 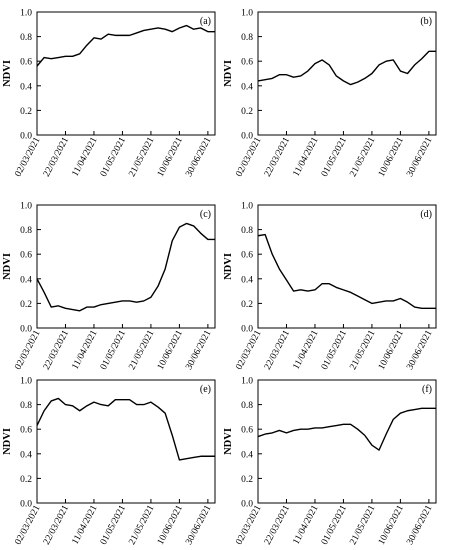 I want to click on panel-label: (a), so click(x=205, y=21).